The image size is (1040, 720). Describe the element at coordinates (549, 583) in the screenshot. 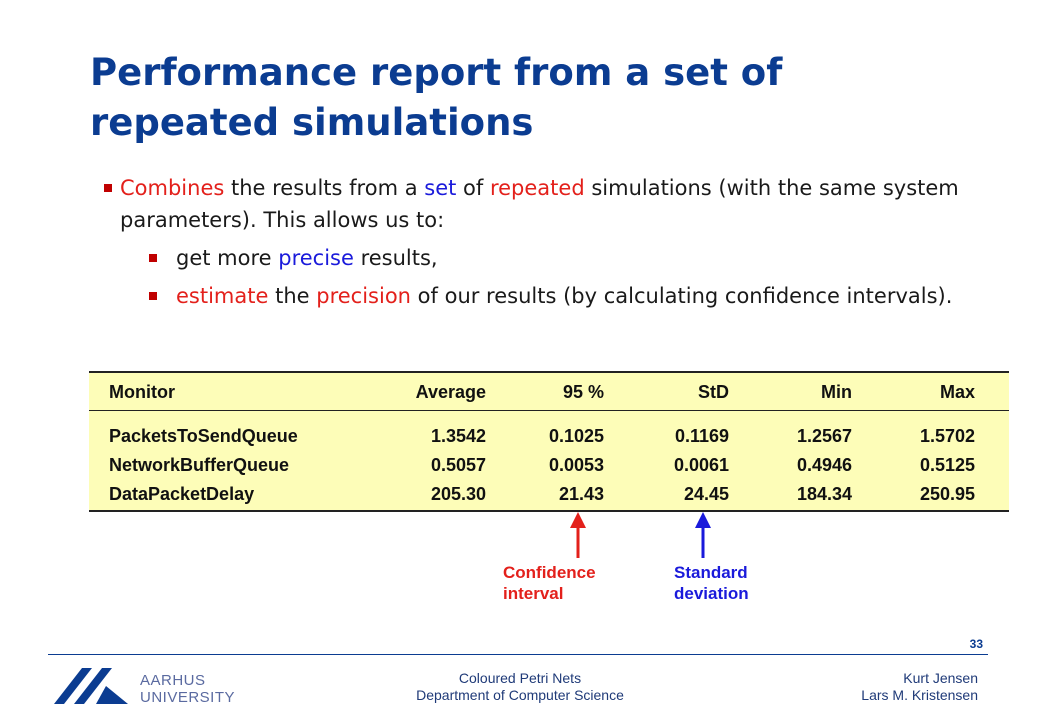

I see `confidence-interval-label: Confidence interval` at that location.